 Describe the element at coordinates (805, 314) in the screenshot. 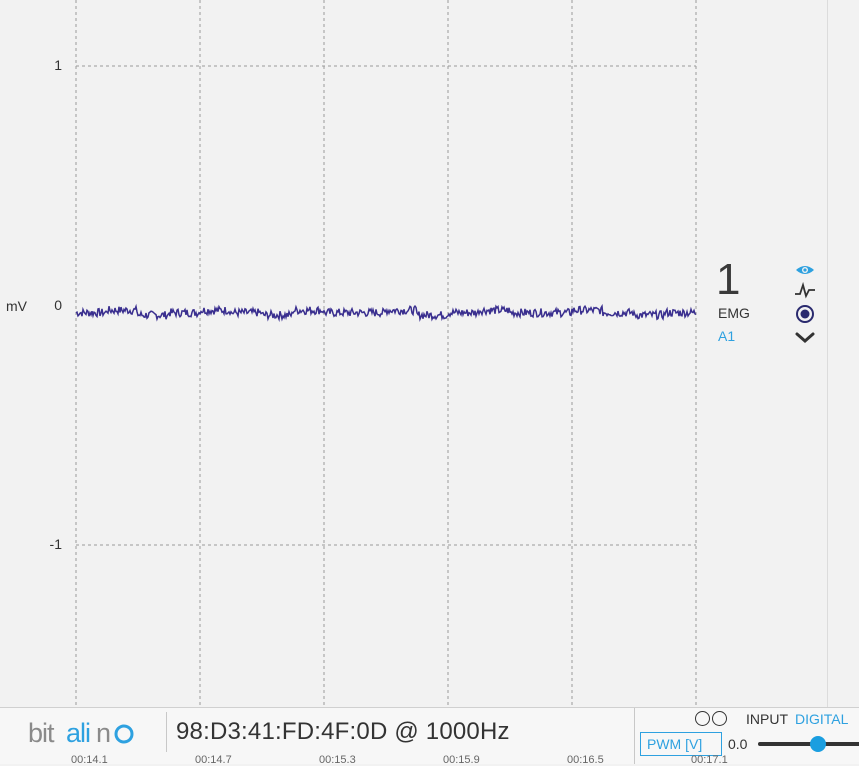

I see `record-icon` at that location.